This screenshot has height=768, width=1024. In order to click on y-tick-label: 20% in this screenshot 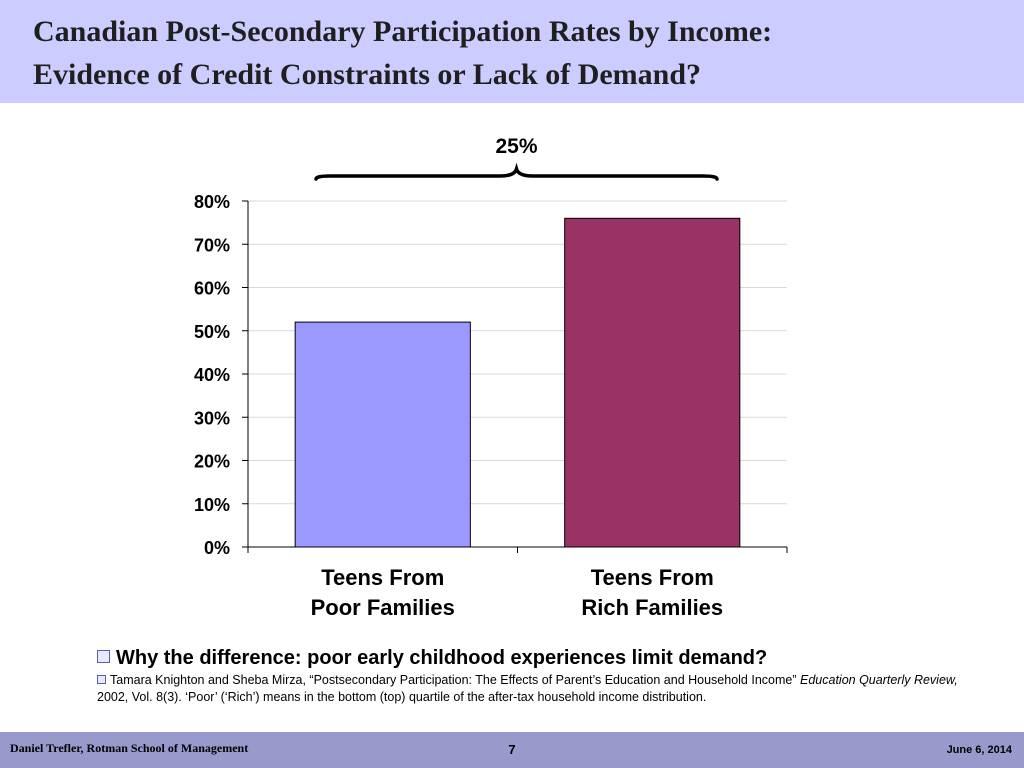, I will do `click(212, 462)`.